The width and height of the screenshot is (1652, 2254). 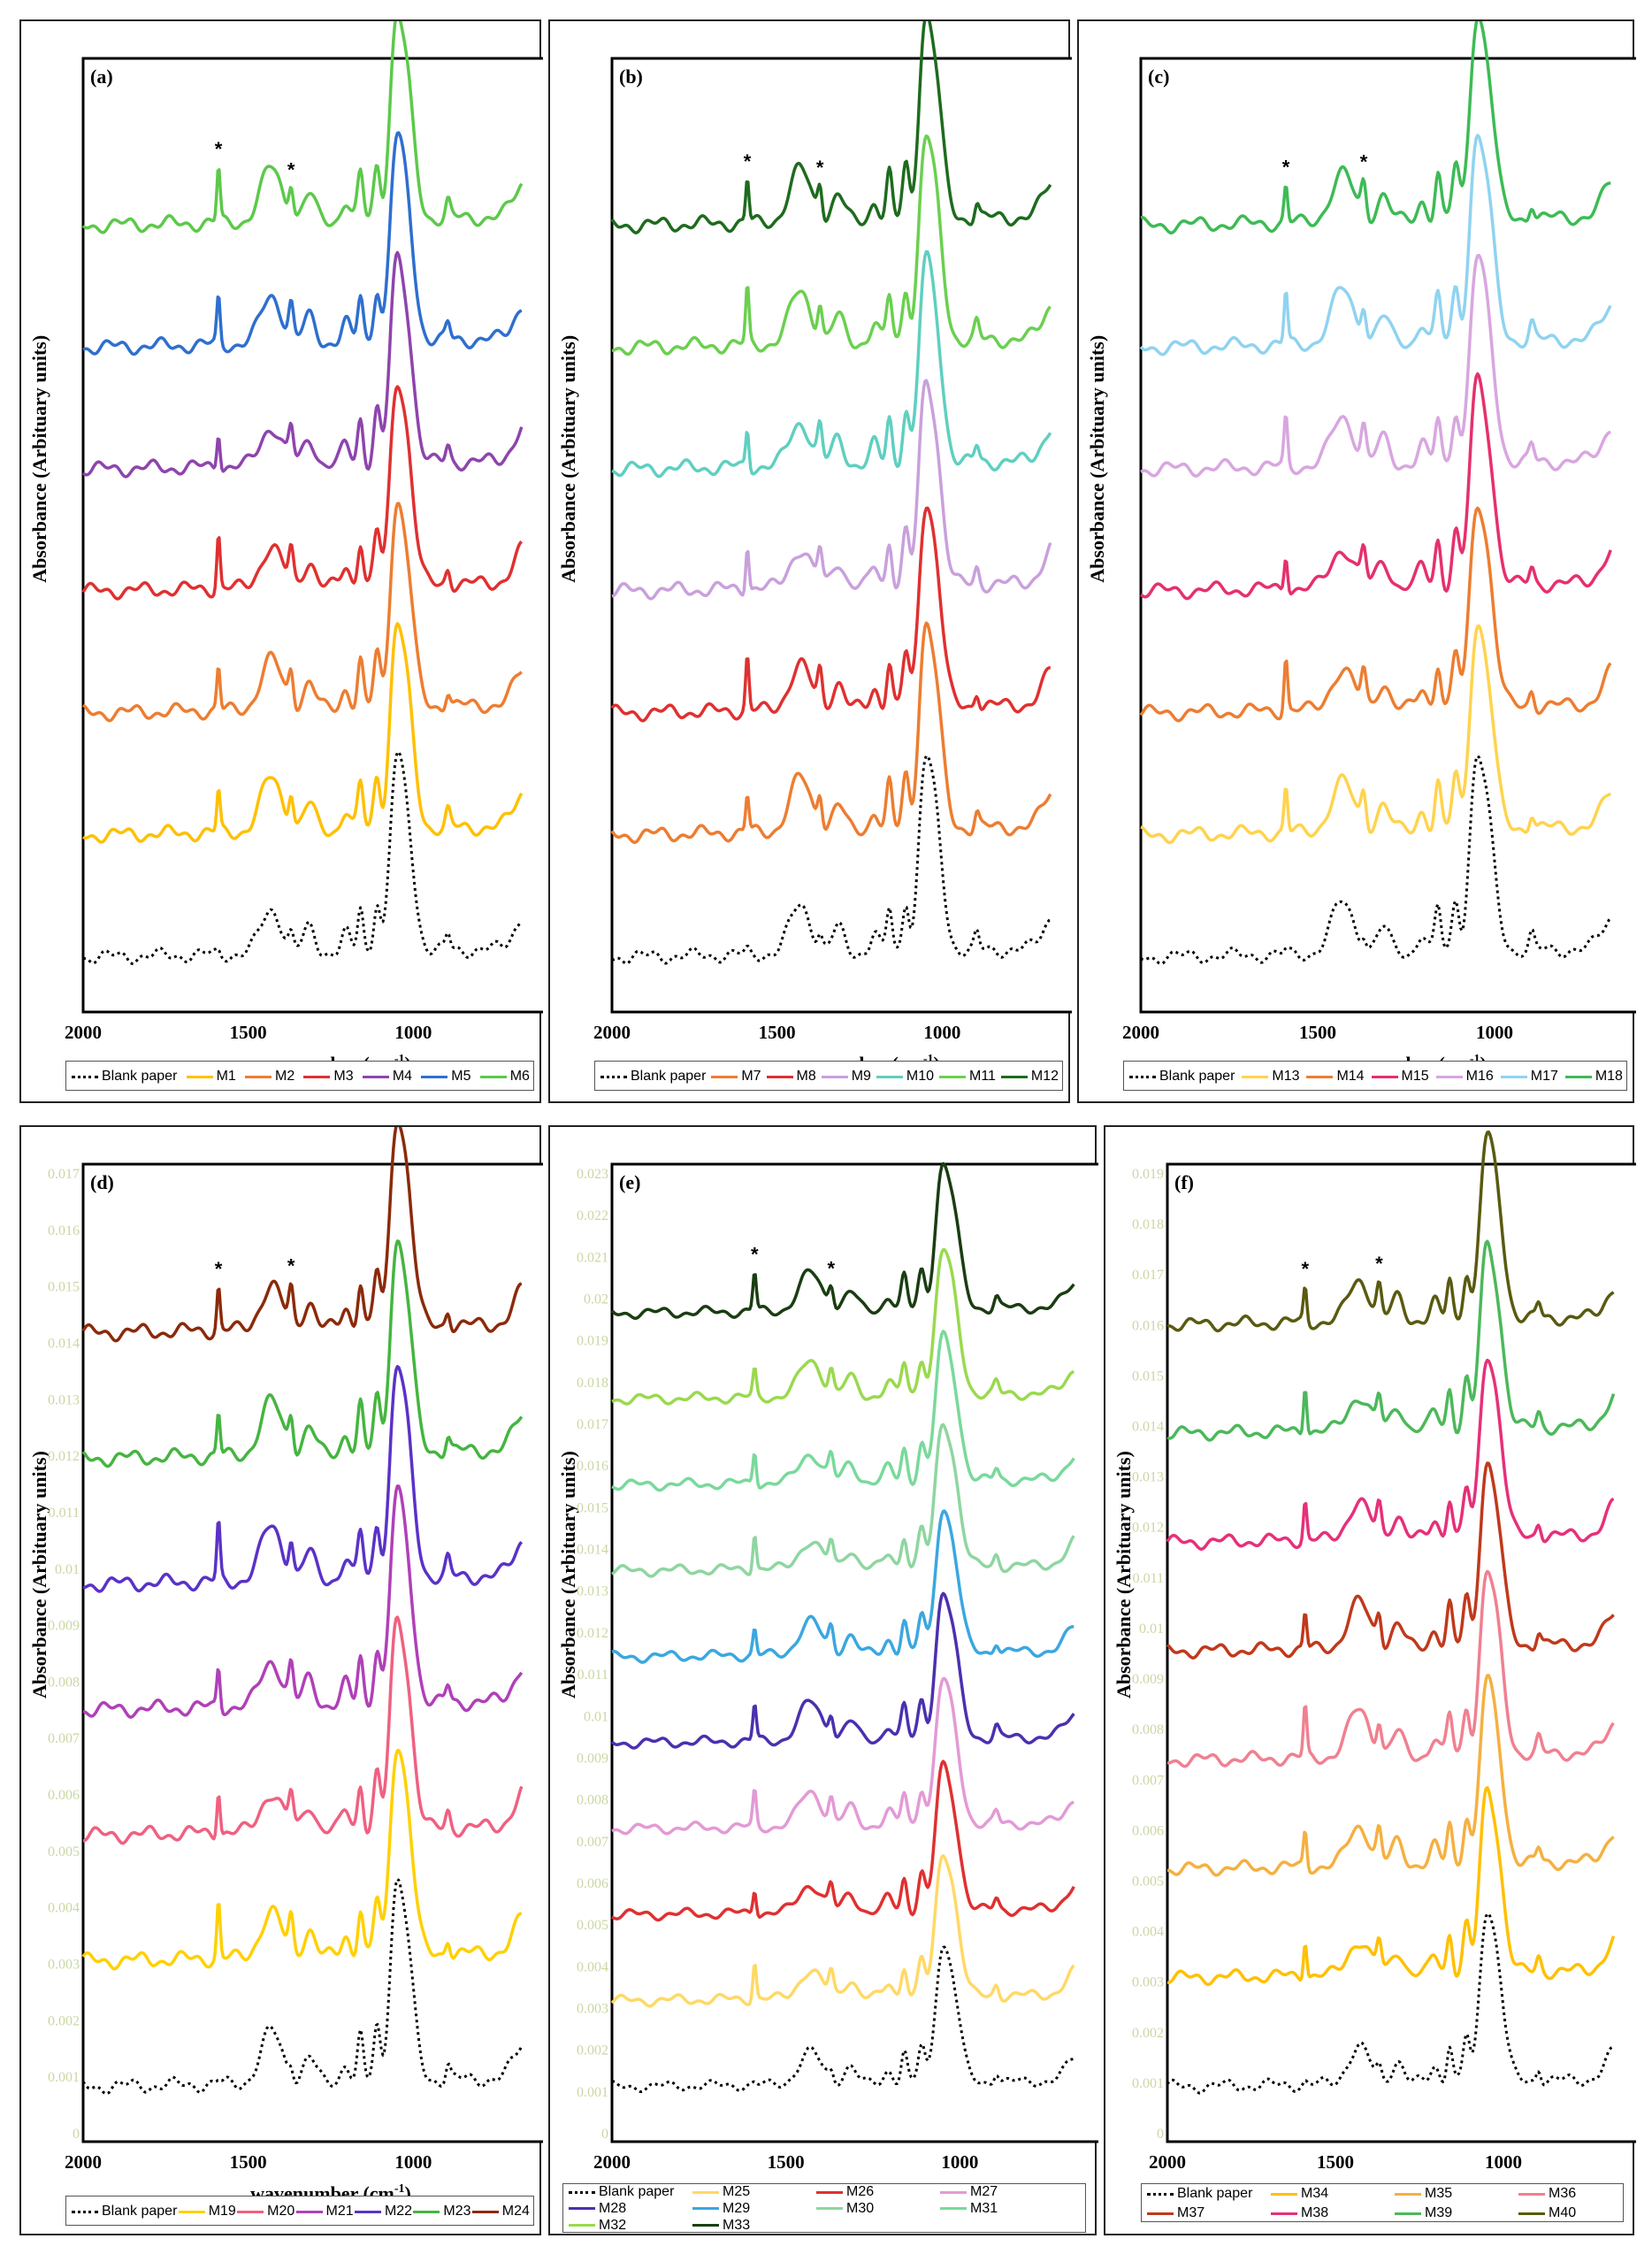 What do you see at coordinates (1184, 1182) in the screenshot?
I see `panel-label: (f)` at bounding box center [1184, 1182].